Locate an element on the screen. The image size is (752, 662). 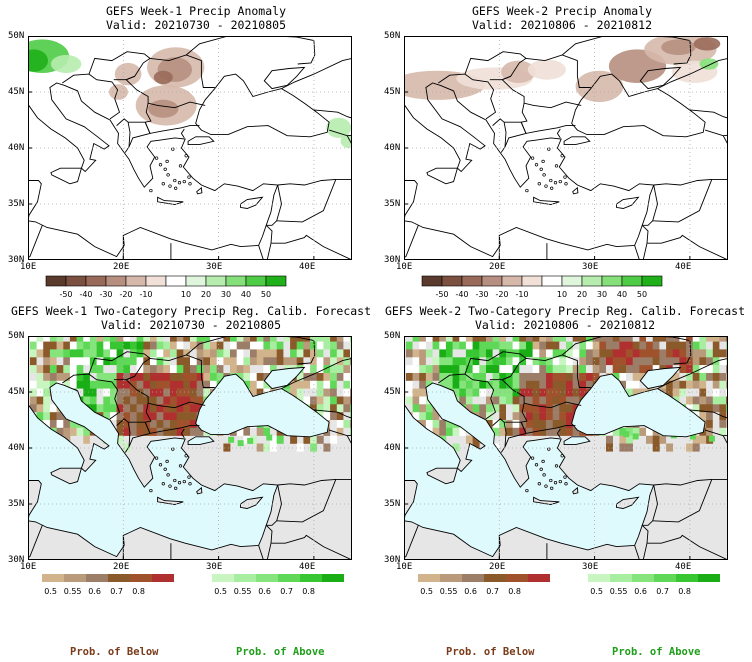
island-sicily is located at coordinates (66, 176).